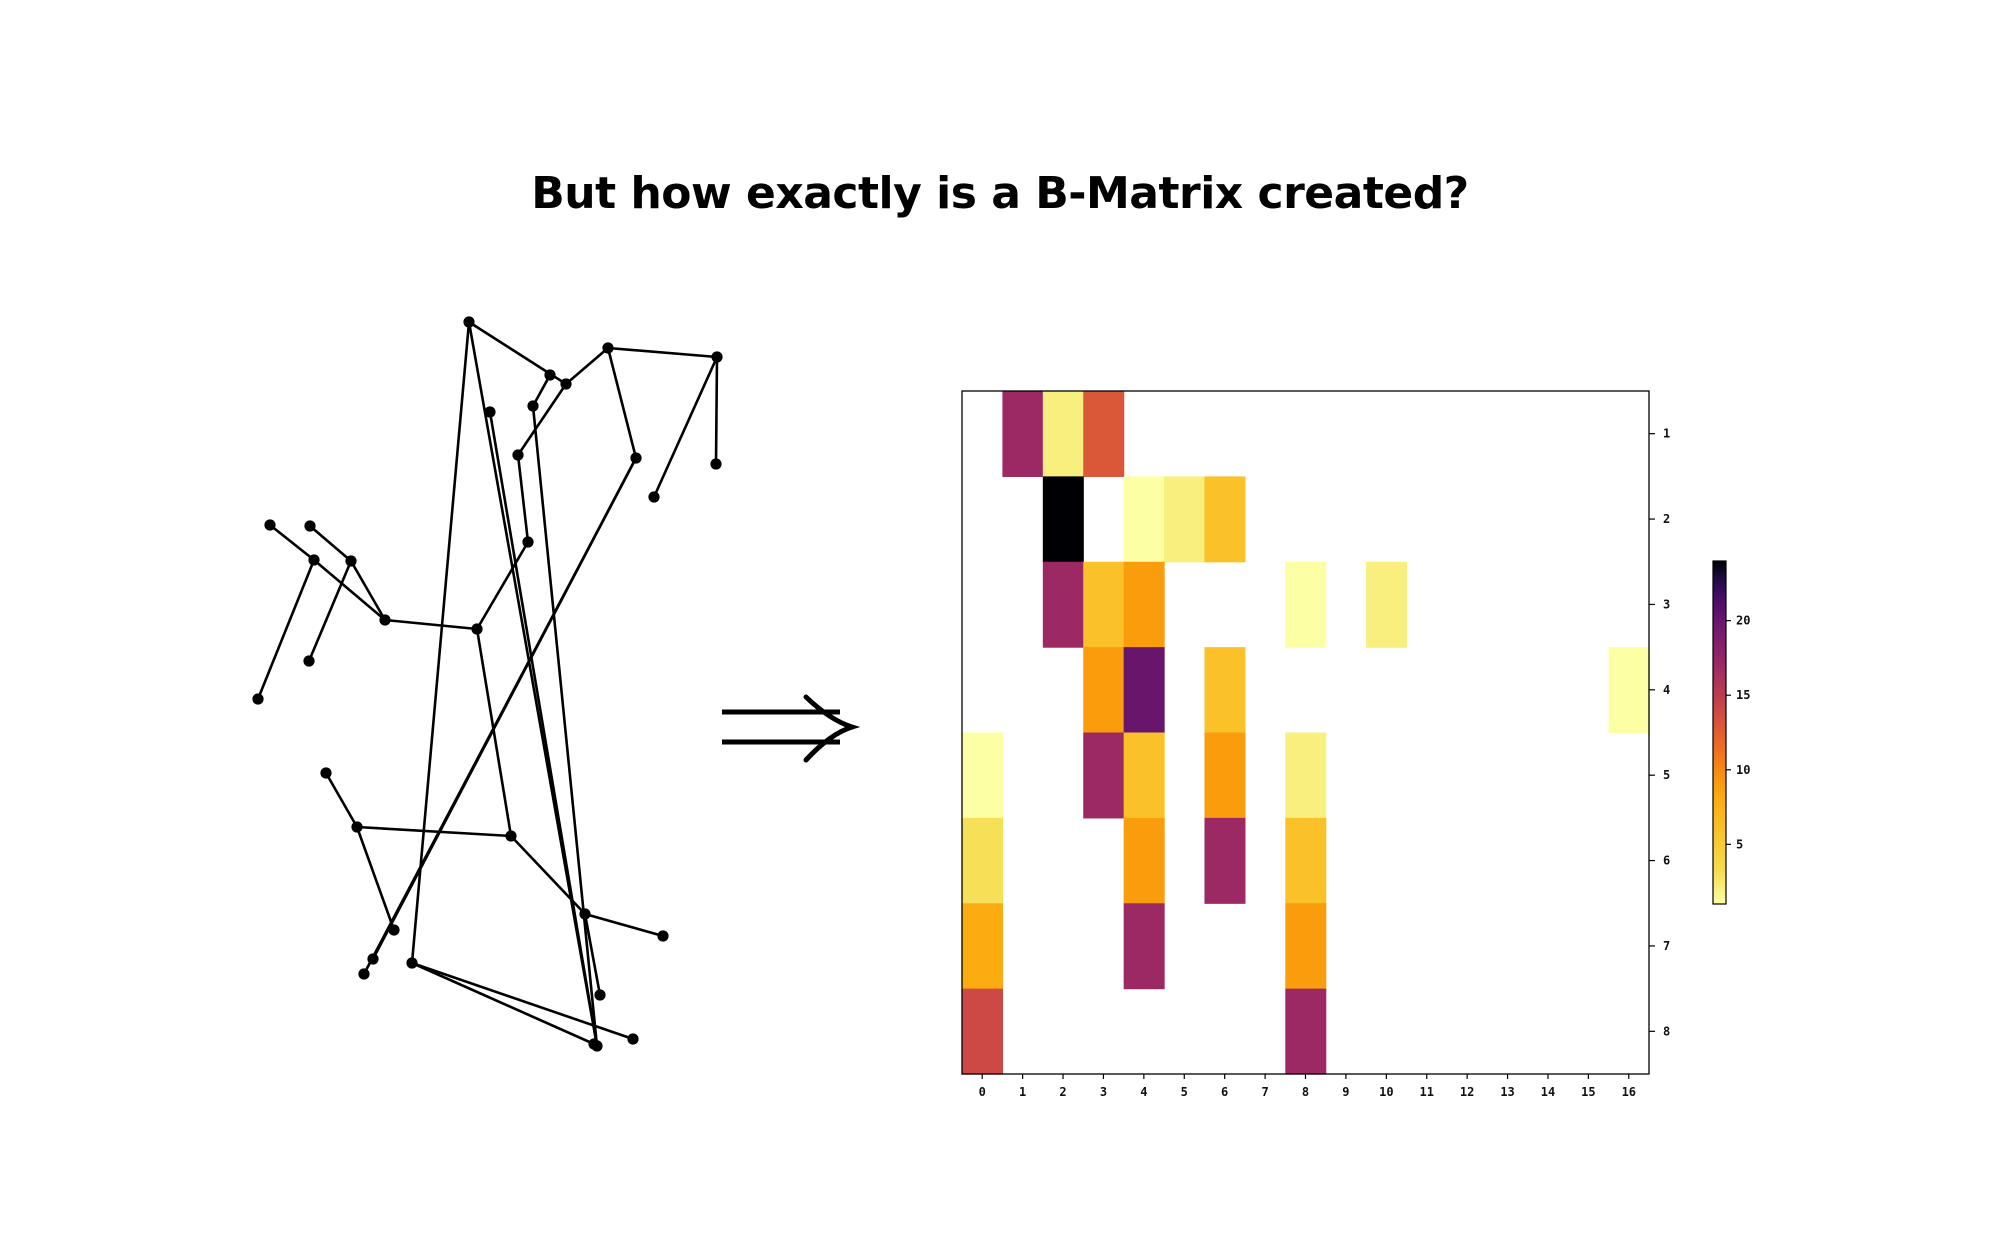 This screenshot has width=2000, height=1250. Describe the element at coordinates (1666, 604) in the screenshot. I see `y-tick-label: 3` at that location.